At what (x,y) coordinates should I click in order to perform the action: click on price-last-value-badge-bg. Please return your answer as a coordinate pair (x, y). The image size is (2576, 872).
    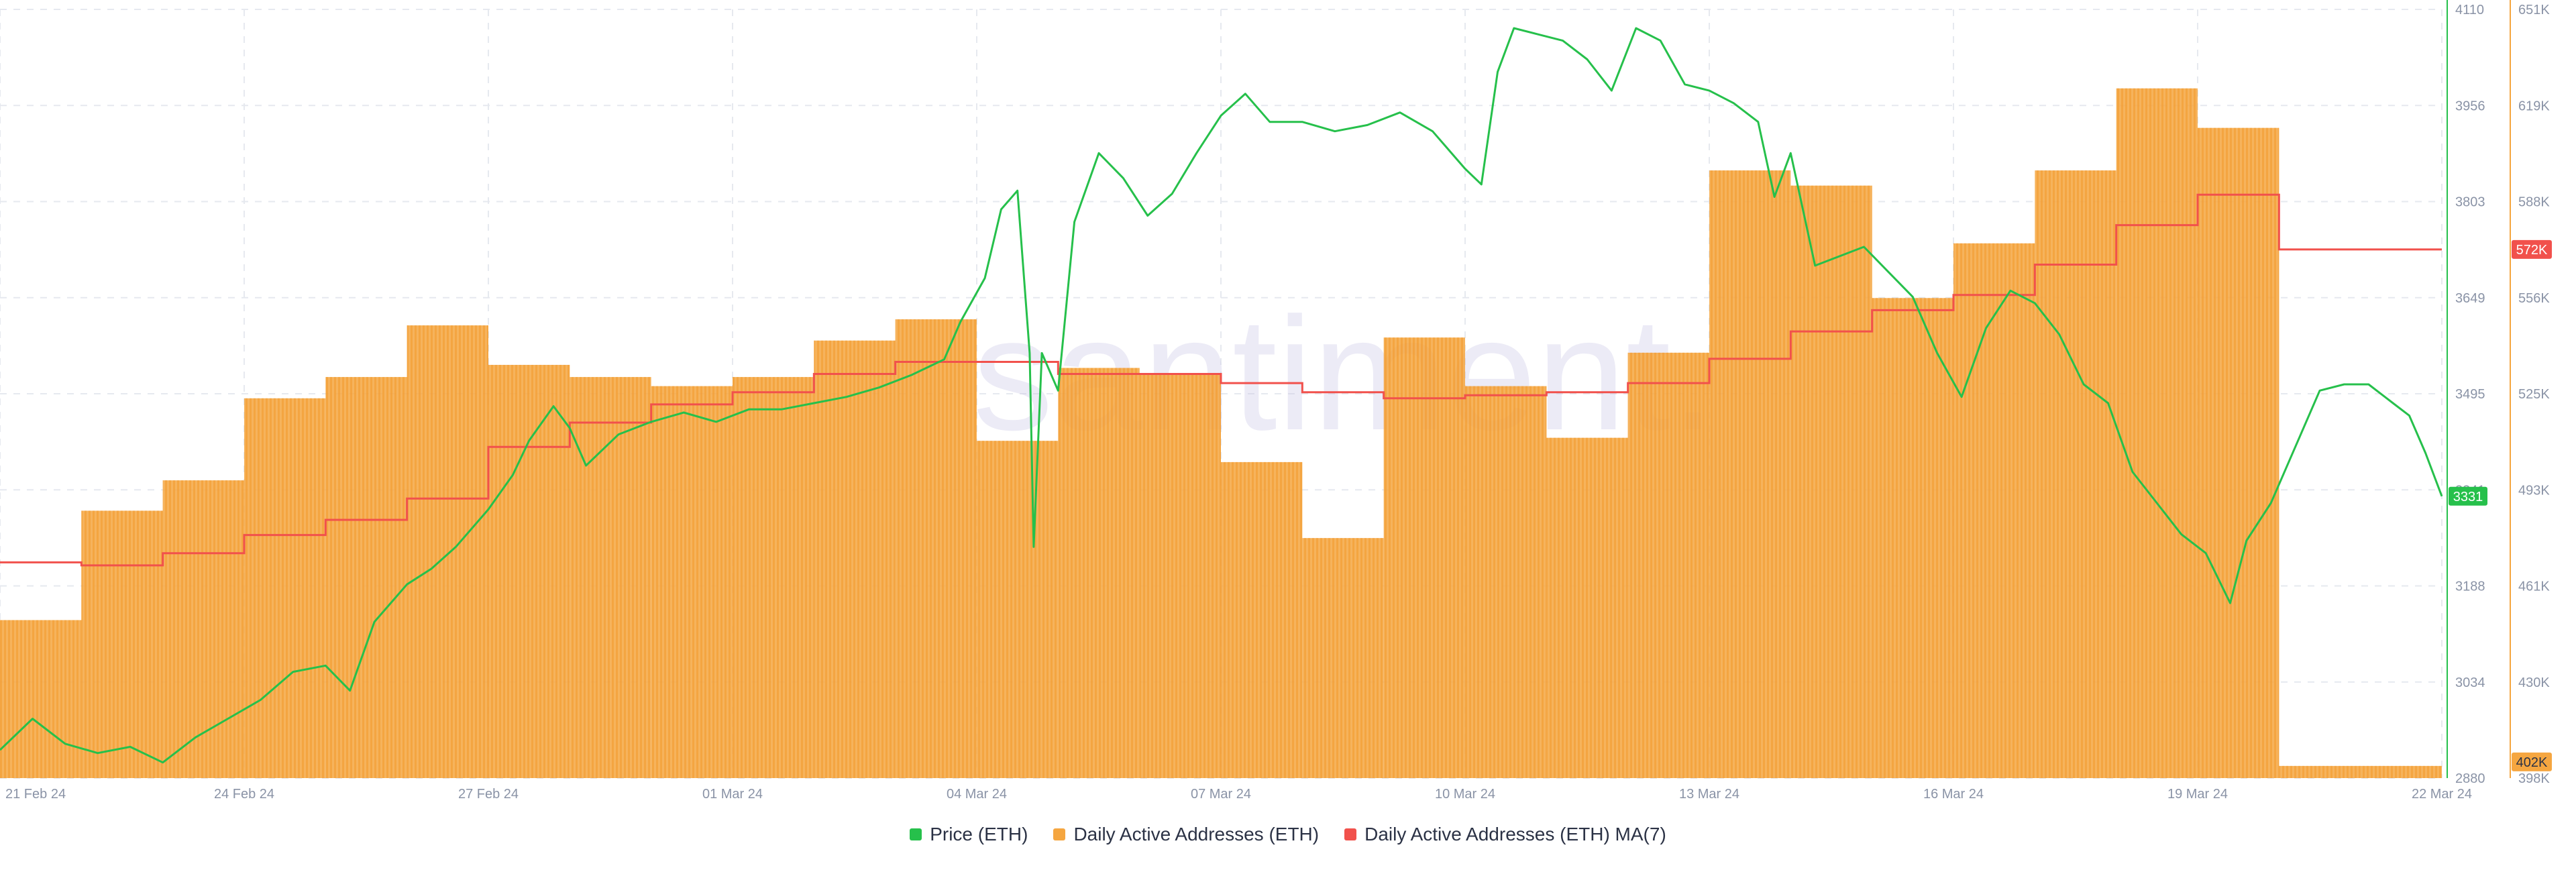
    Looking at the image, I should click on (2468, 496).